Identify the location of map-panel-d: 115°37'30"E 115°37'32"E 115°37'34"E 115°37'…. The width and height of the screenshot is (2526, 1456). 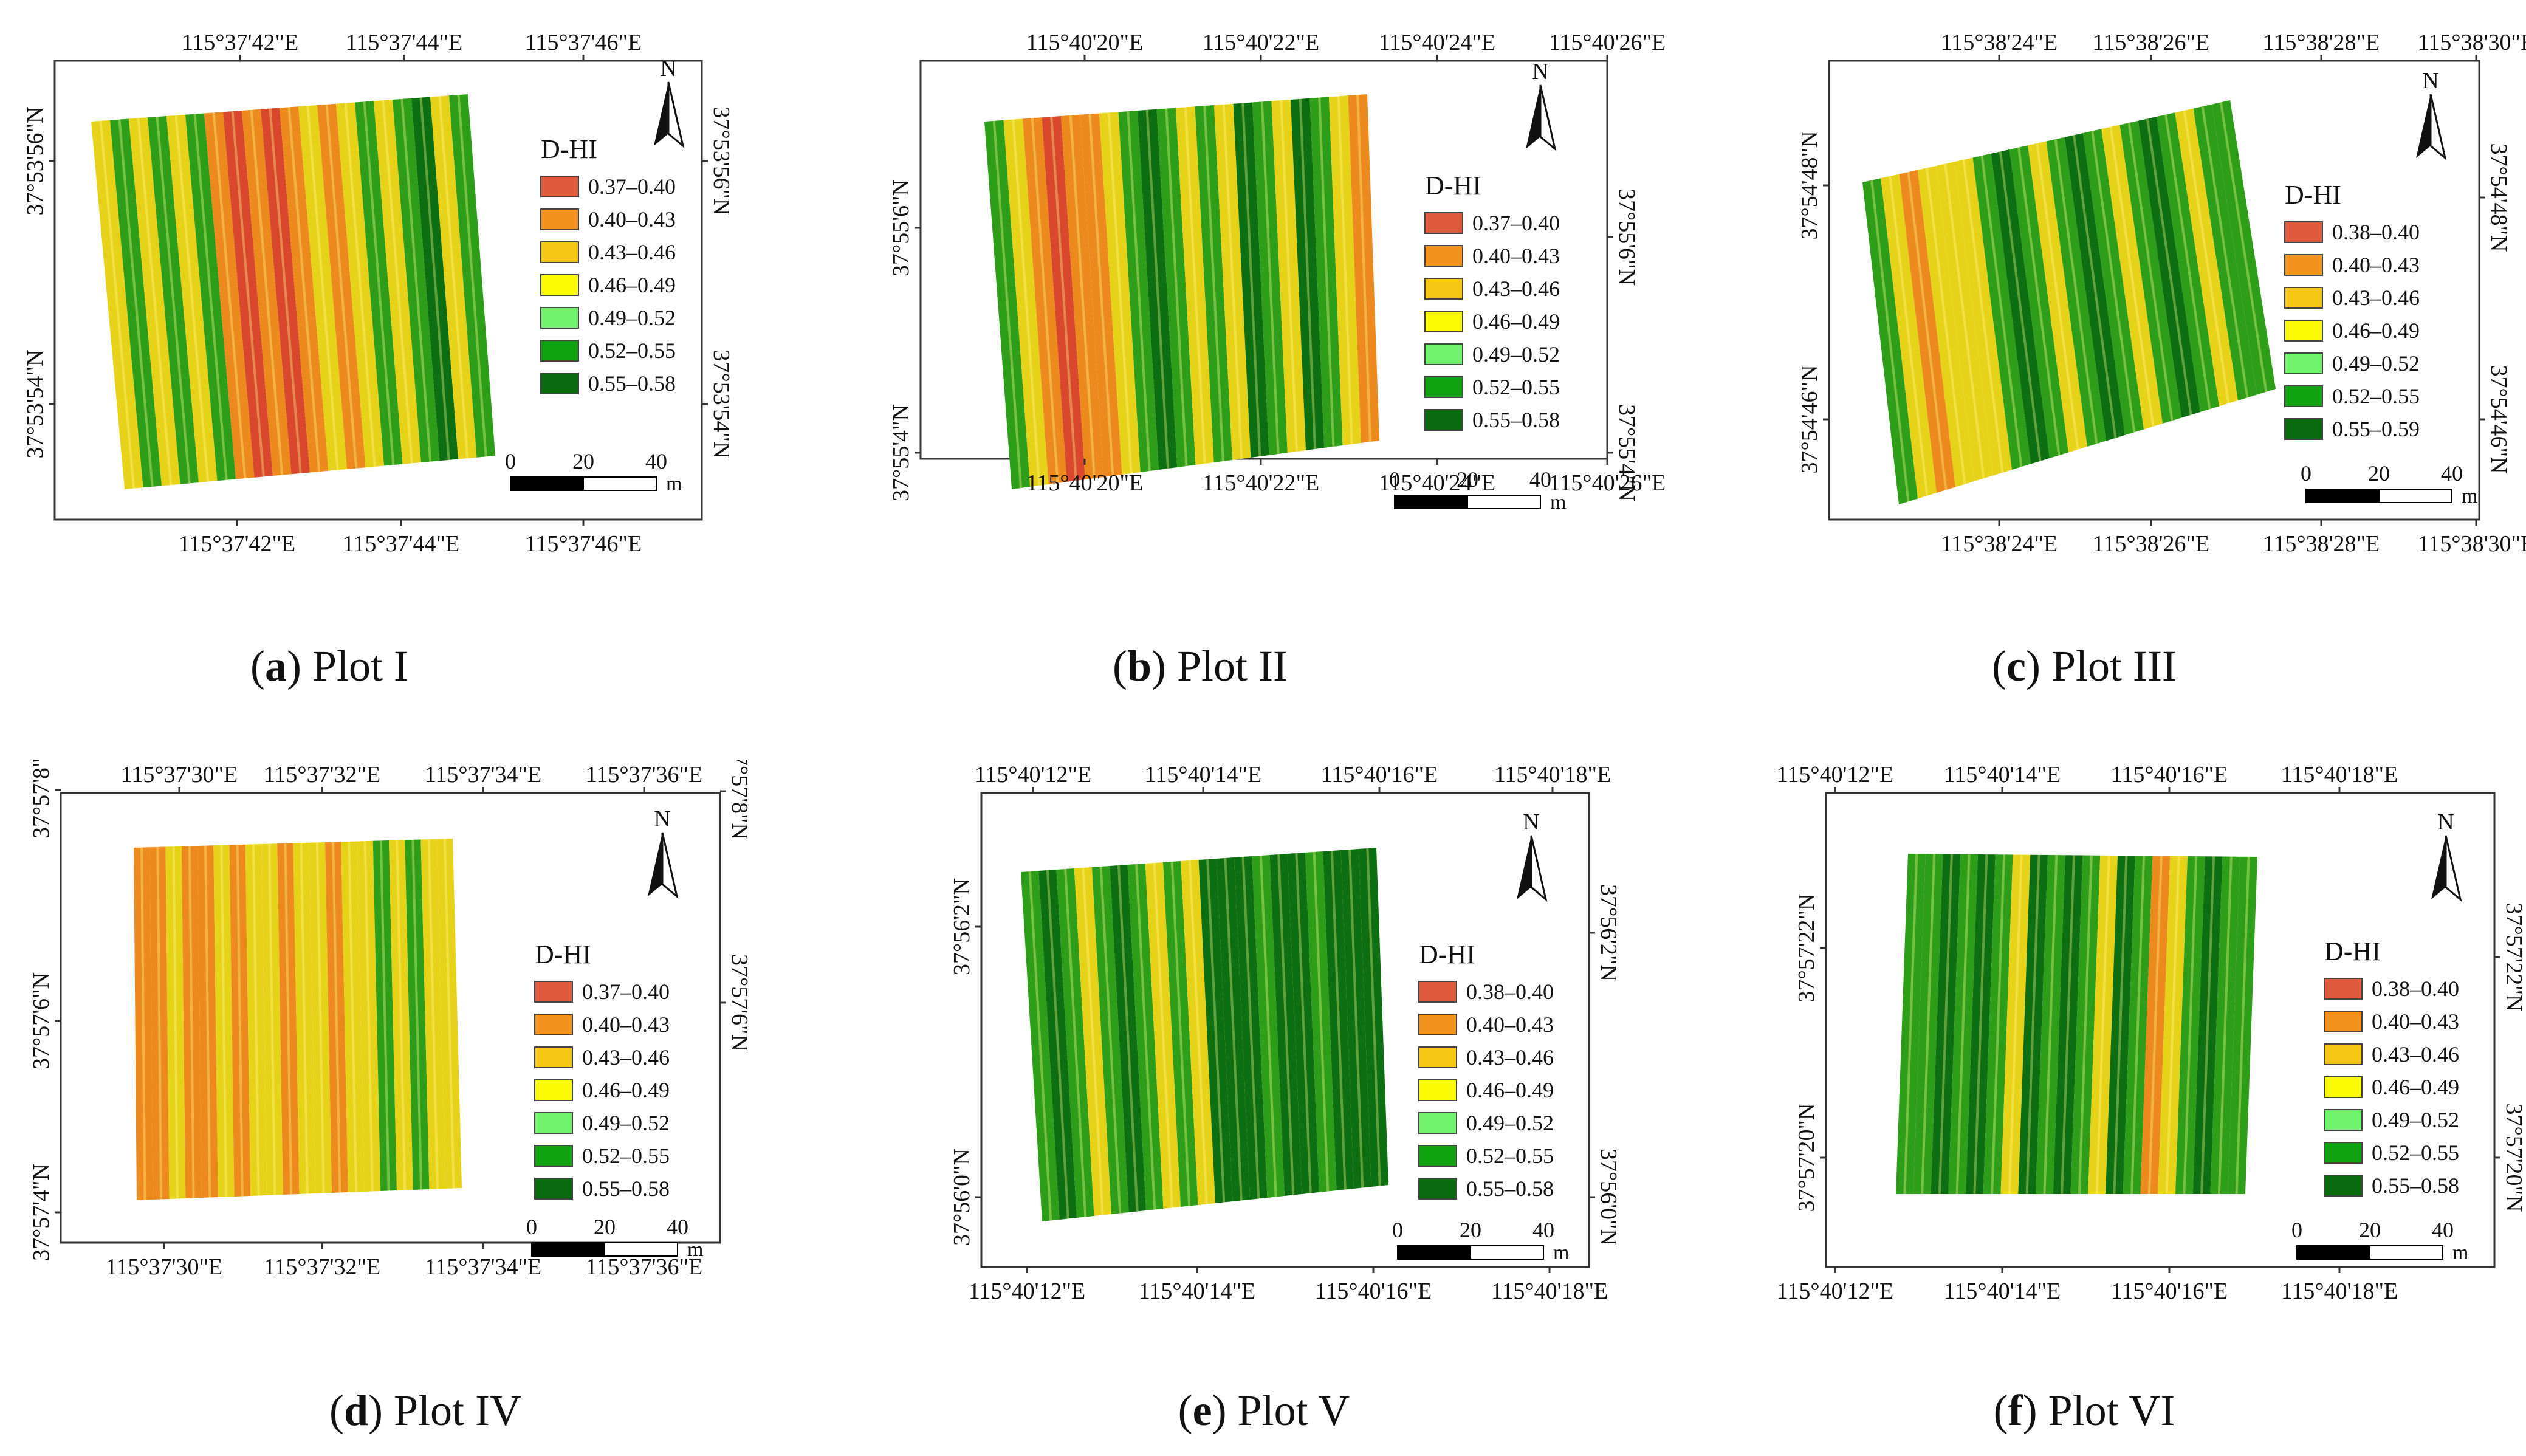
(395, 1024).